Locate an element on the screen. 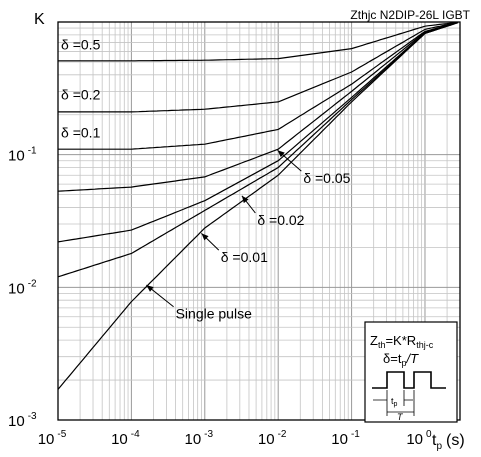 This screenshot has width=481, height=457. callout-label: Single pulse is located at coordinates (214, 314).